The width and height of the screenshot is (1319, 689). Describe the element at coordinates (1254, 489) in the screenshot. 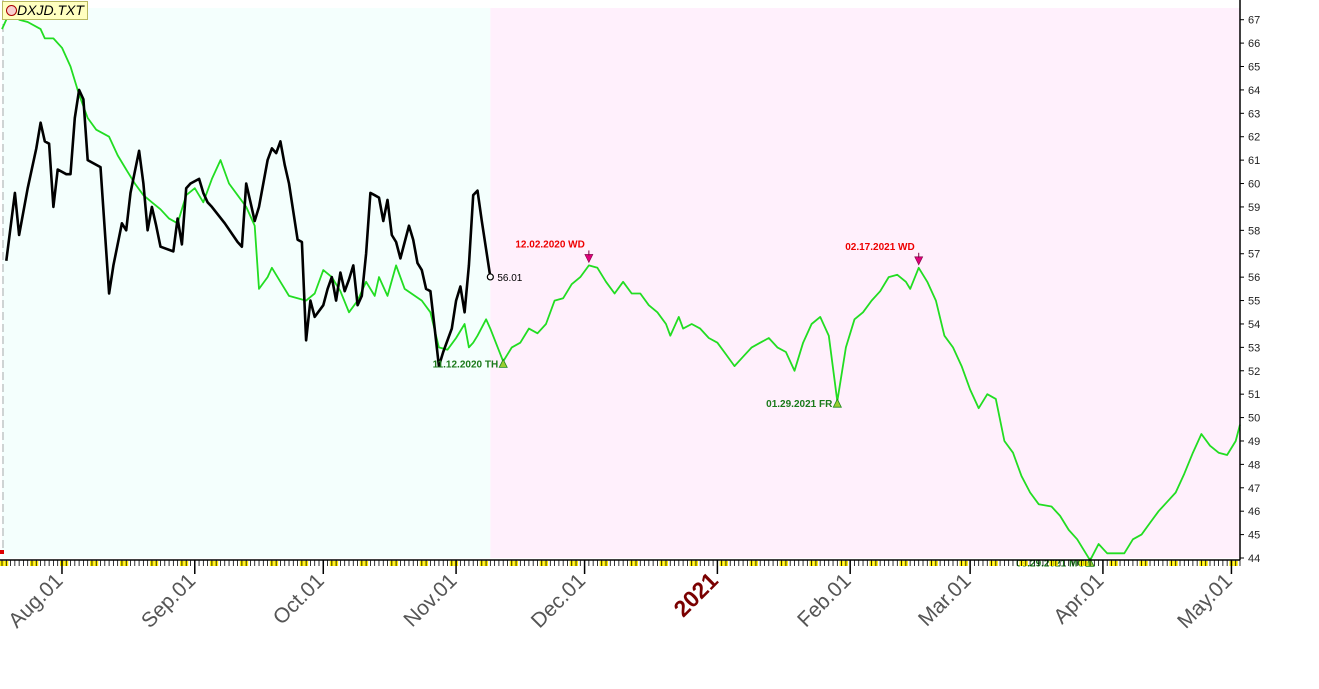

I see `y-tick-label: 47` at that location.